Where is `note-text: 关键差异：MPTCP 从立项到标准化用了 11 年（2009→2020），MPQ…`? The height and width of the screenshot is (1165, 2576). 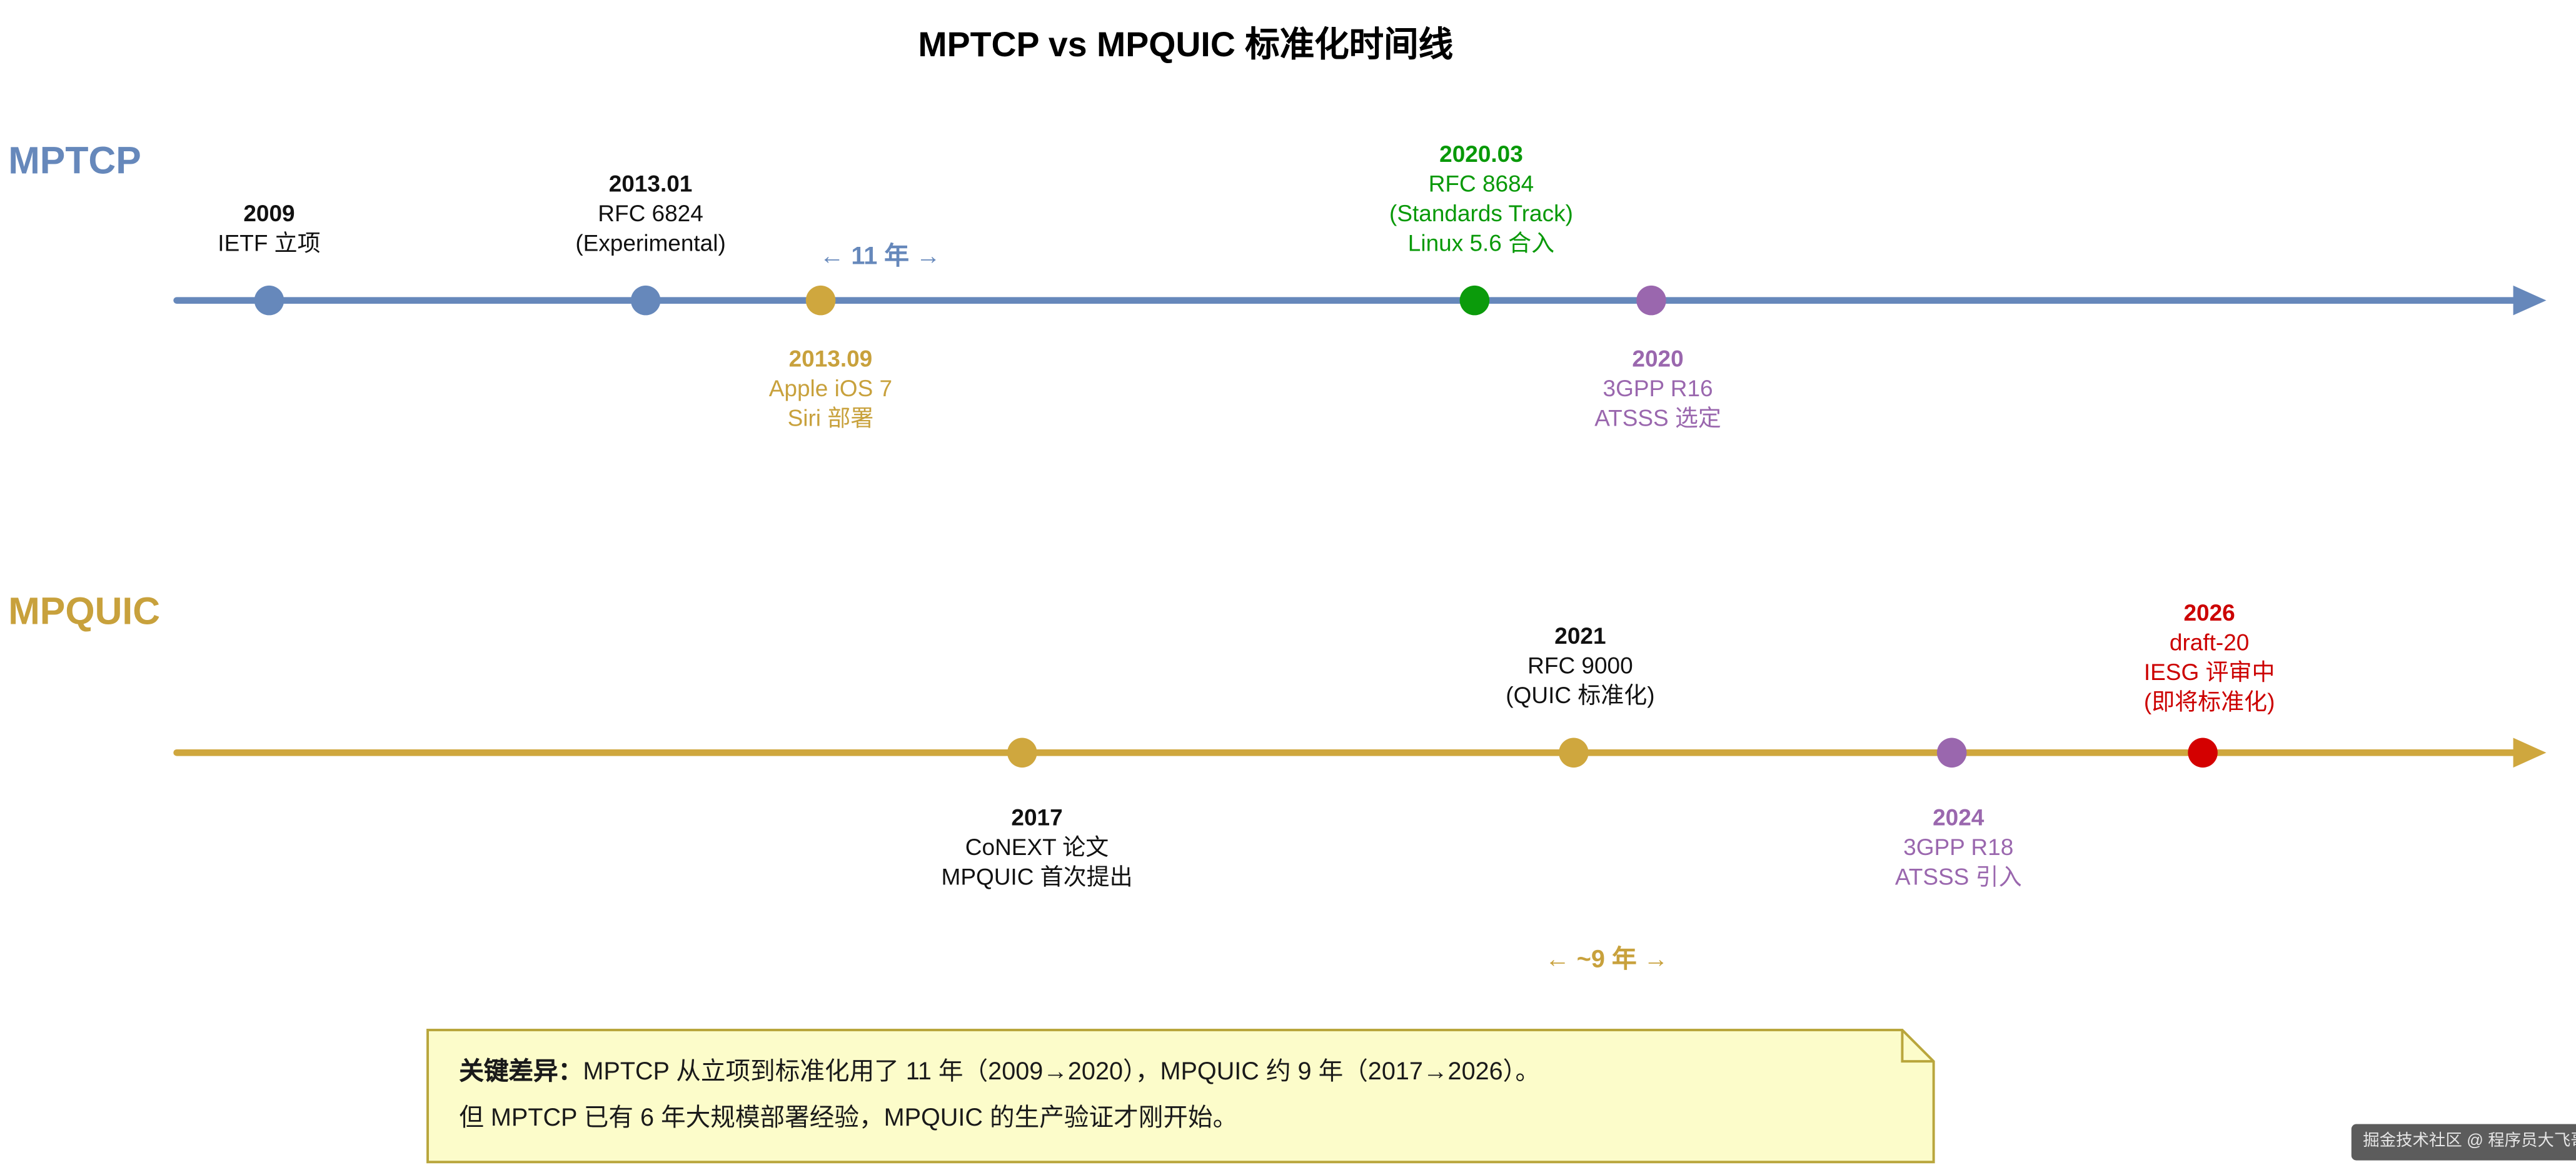 note-text: 关键差异：MPTCP 从立项到标准化用了 11 年（2009→2020），MPQ… is located at coordinates (1175, 1096).